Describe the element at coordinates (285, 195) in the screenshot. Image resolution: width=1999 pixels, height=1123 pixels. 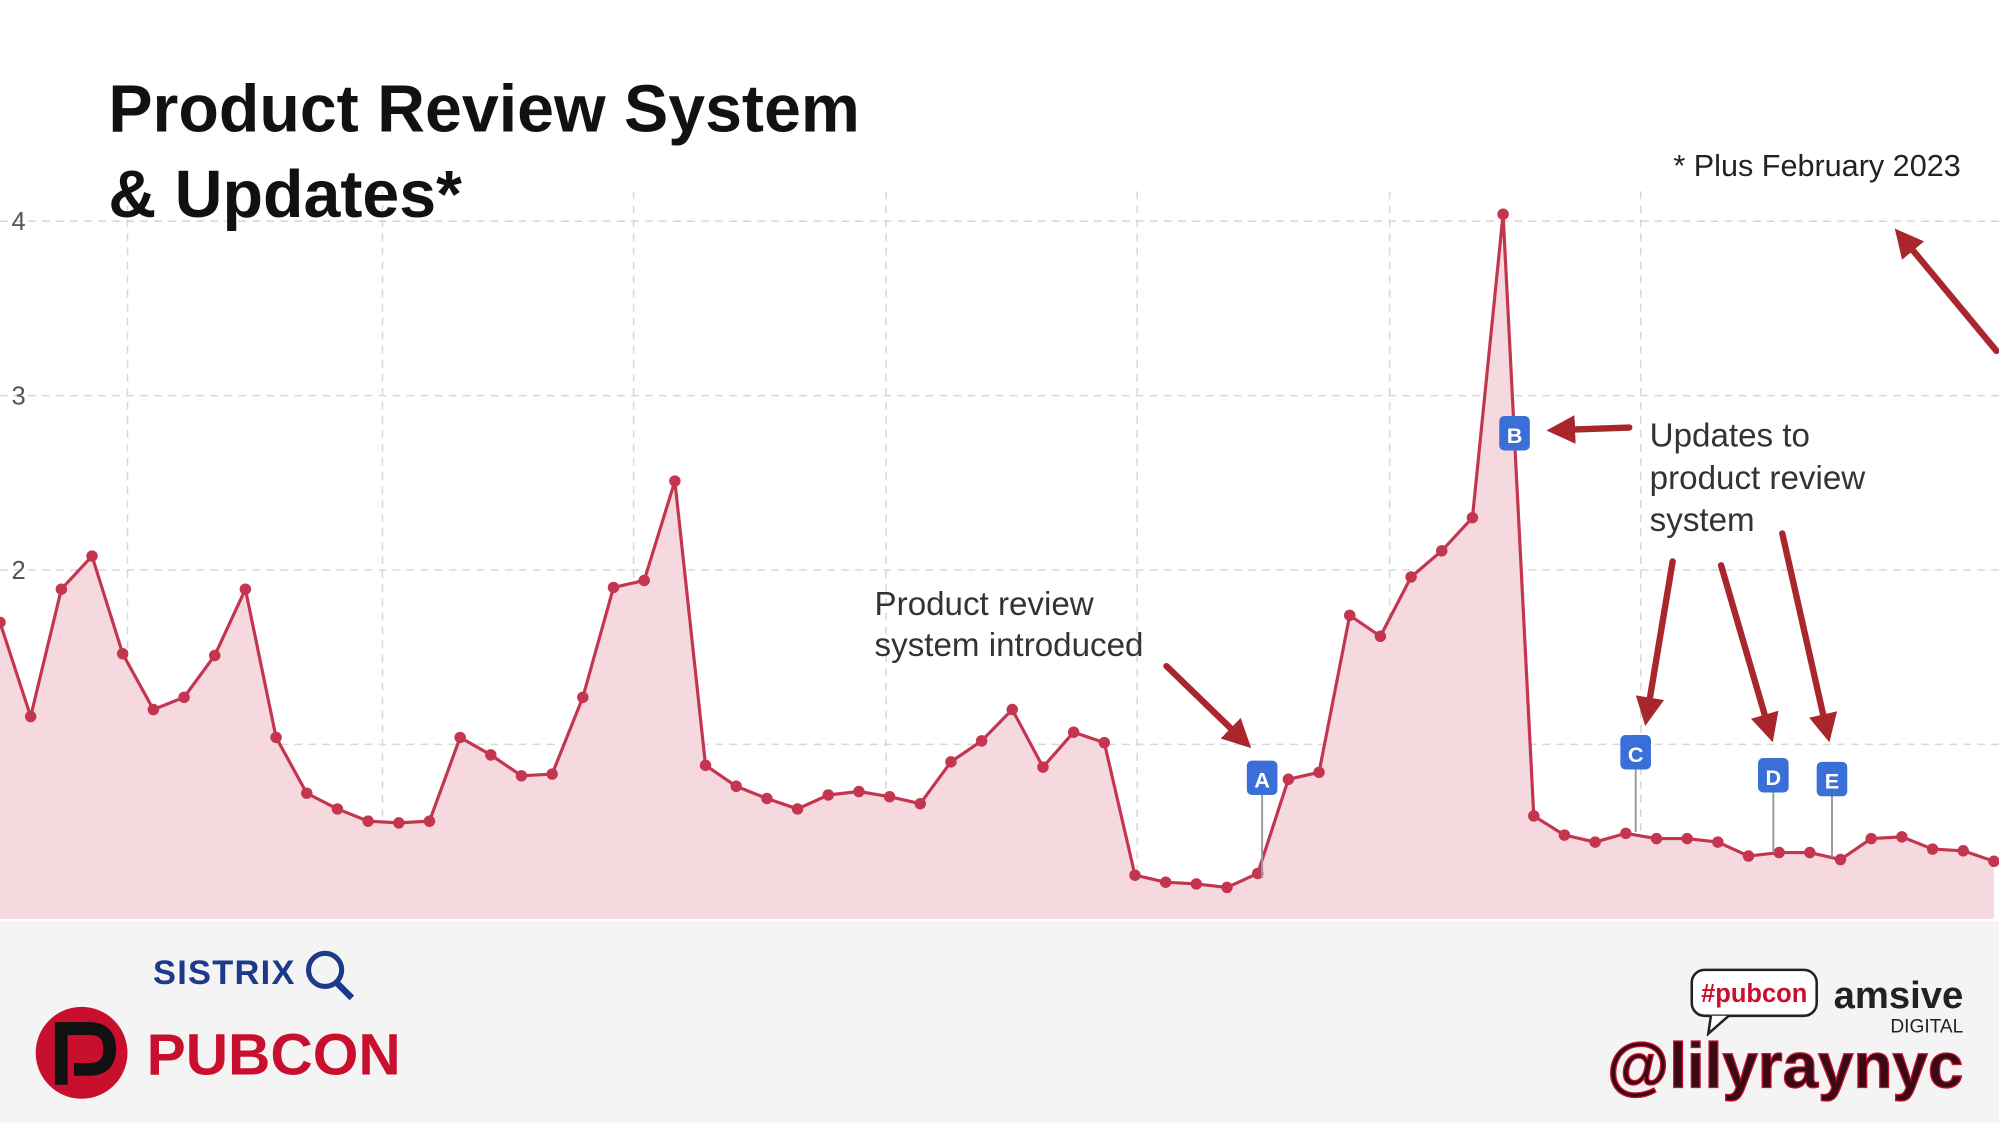
I see `title-line: & Updates*` at that location.